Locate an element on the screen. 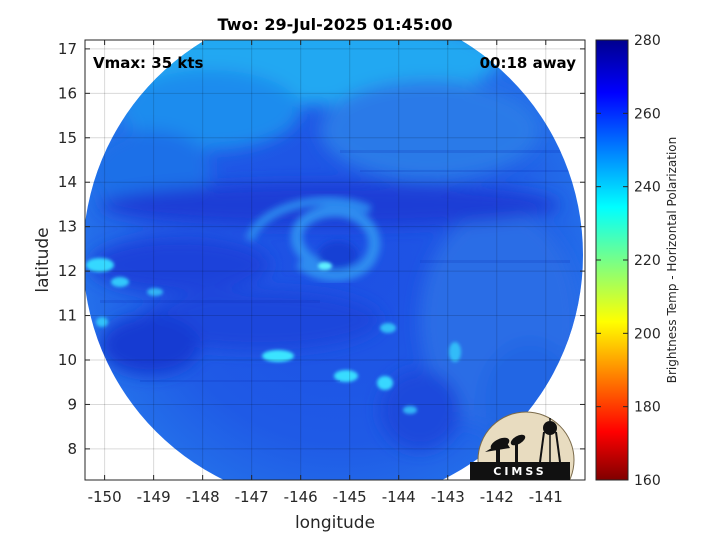 The height and width of the screenshot is (540, 720). colorbar-tick-label: 260 is located at coordinates (647, 114).